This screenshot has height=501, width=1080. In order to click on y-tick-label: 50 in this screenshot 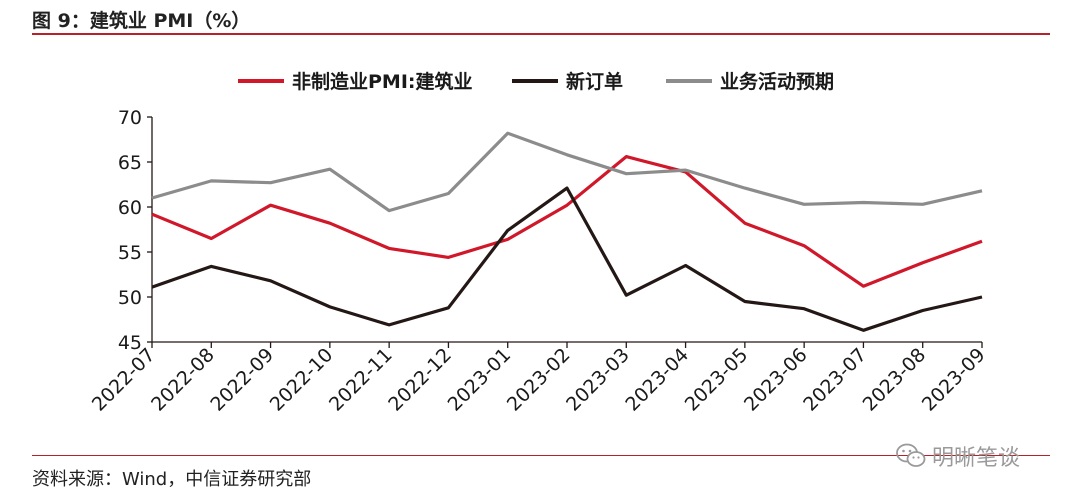, I will do `click(130, 298)`.